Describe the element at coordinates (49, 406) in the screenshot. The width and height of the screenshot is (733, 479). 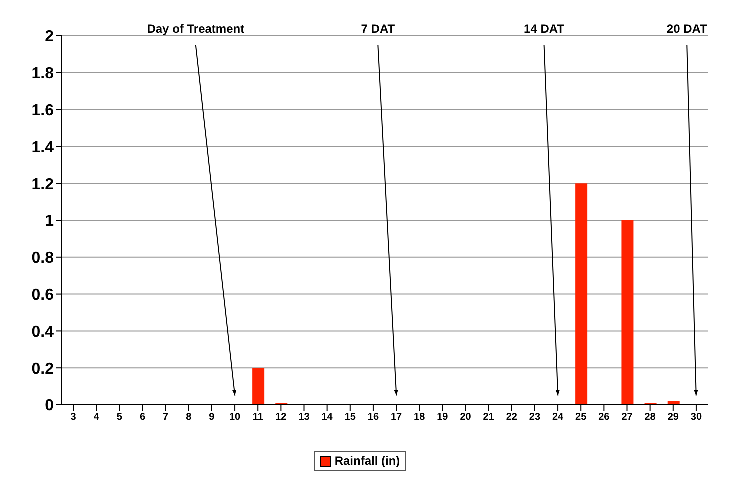
I see `y-tick-label: 0` at that location.